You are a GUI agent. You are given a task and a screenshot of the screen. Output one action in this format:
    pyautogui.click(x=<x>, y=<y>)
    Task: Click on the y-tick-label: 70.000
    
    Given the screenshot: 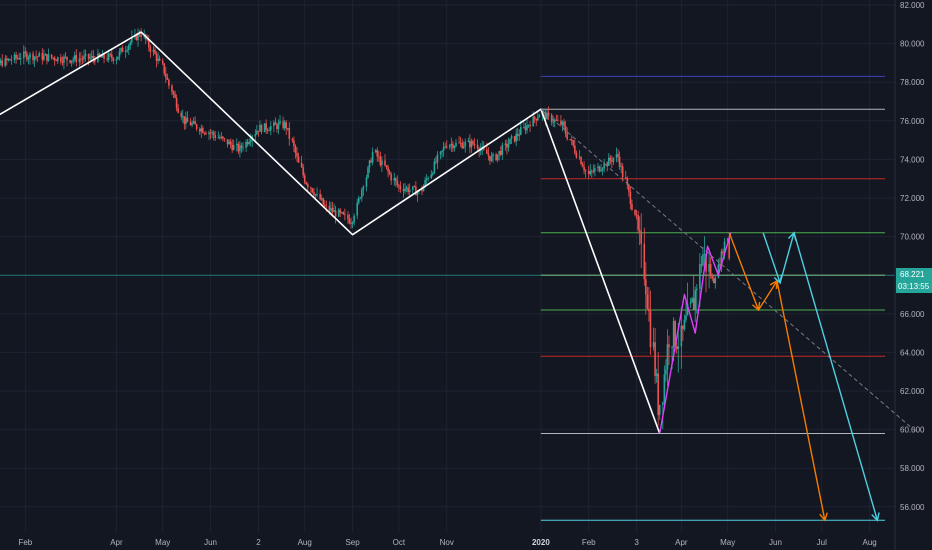 What is the action you would take?
    pyautogui.click(x=912, y=237)
    